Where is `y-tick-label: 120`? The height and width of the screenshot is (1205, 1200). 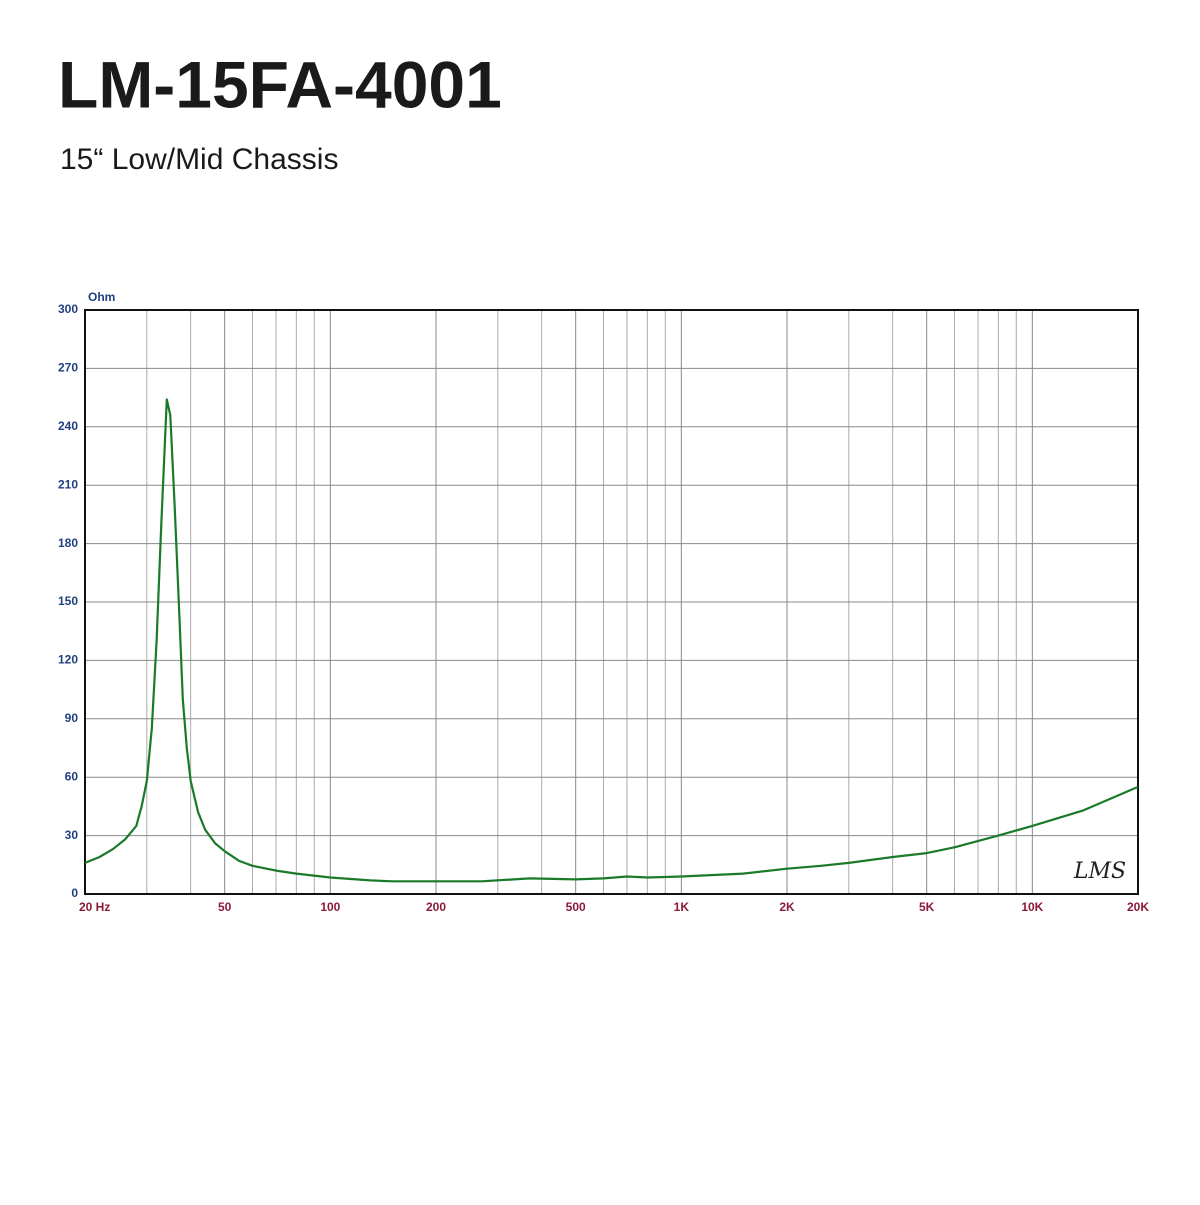
y-tick-label: 120 is located at coordinates (68, 660).